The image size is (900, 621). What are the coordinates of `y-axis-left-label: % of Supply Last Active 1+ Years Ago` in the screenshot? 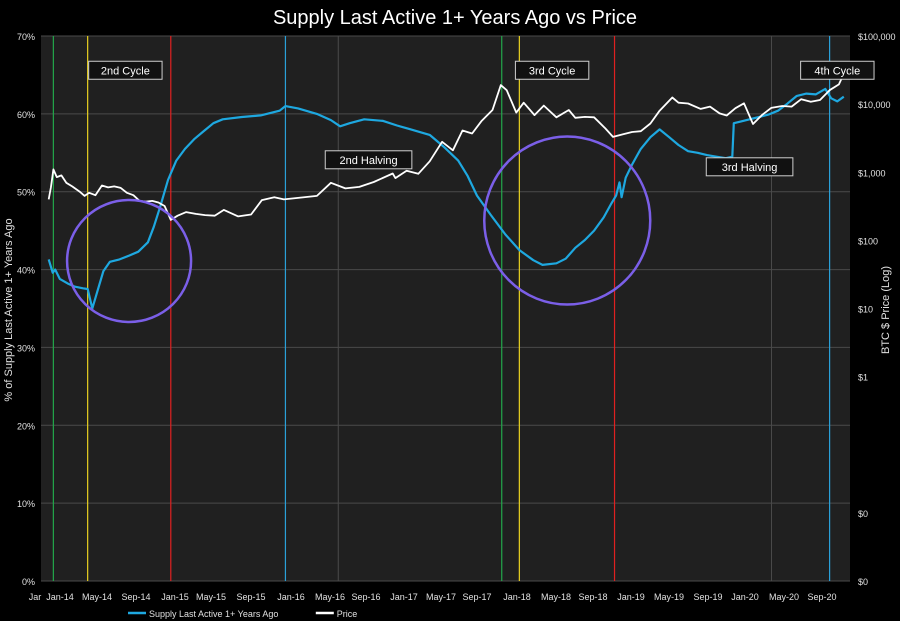 It's located at (9, 309).